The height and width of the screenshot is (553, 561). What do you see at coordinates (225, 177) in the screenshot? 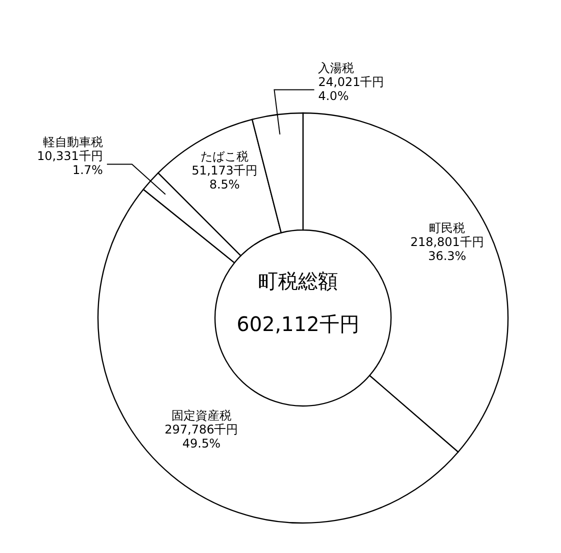
I see `data-label: 51,173千円 8.5%` at bounding box center [225, 177].